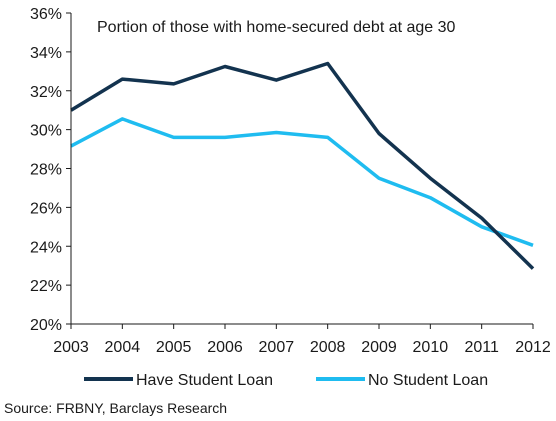 The height and width of the screenshot is (421, 556). What do you see at coordinates (428, 380) in the screenshot?
I see `legend-label-1: No Student Loan` at bounding box center [428, 380].